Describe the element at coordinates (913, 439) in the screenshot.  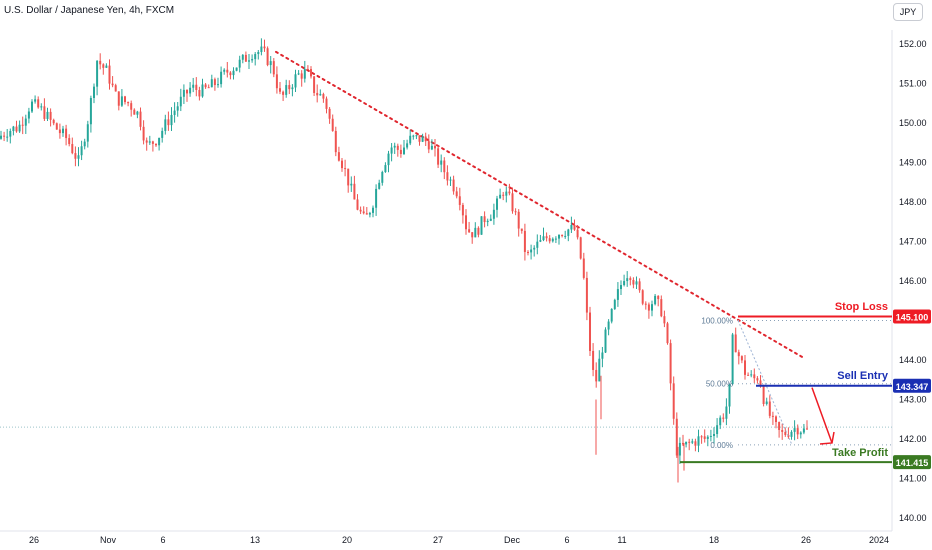
I see `y-tick-label: 142.00` at that location.